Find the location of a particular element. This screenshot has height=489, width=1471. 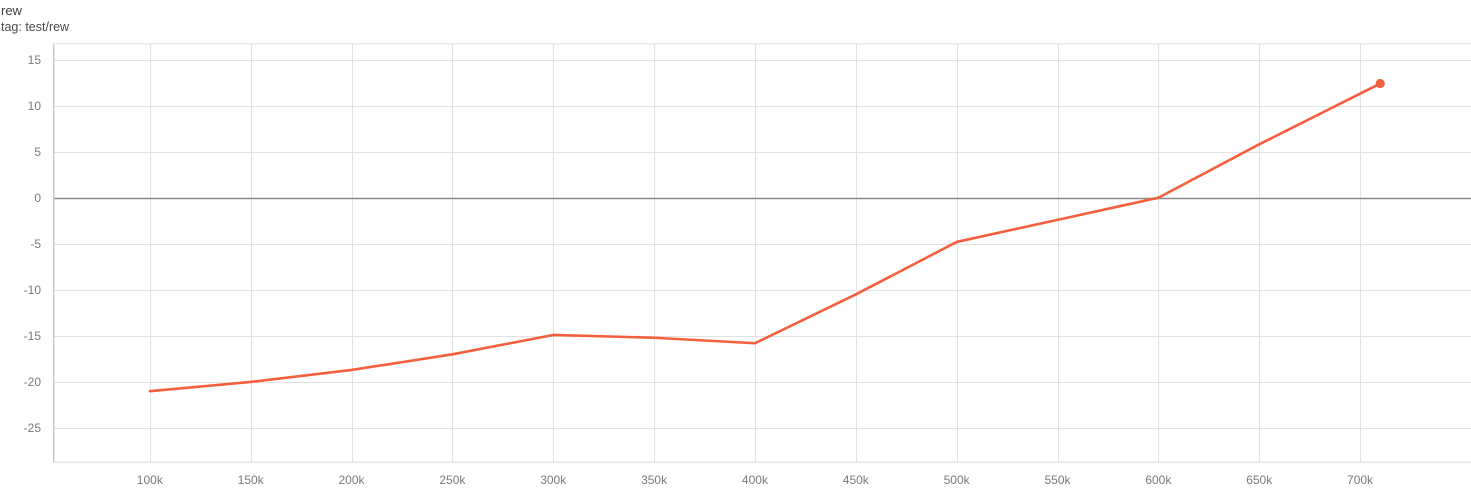

x-tick-label: 150k is located at coordinates (250, 480).